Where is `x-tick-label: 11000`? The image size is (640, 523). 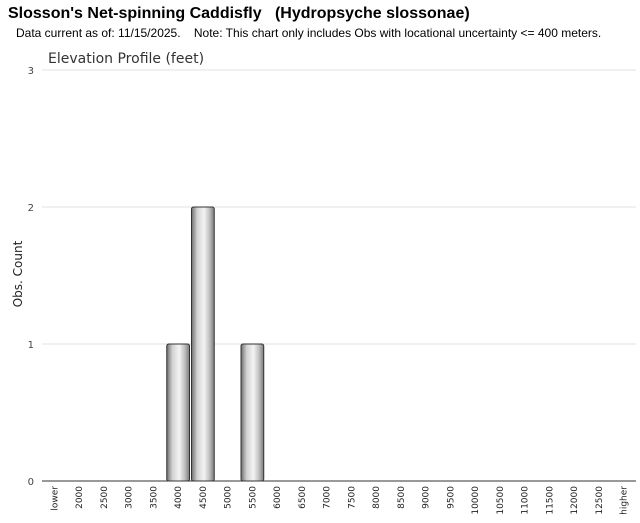 x-tick-label: 11000 is located at coordinates (526, 500).